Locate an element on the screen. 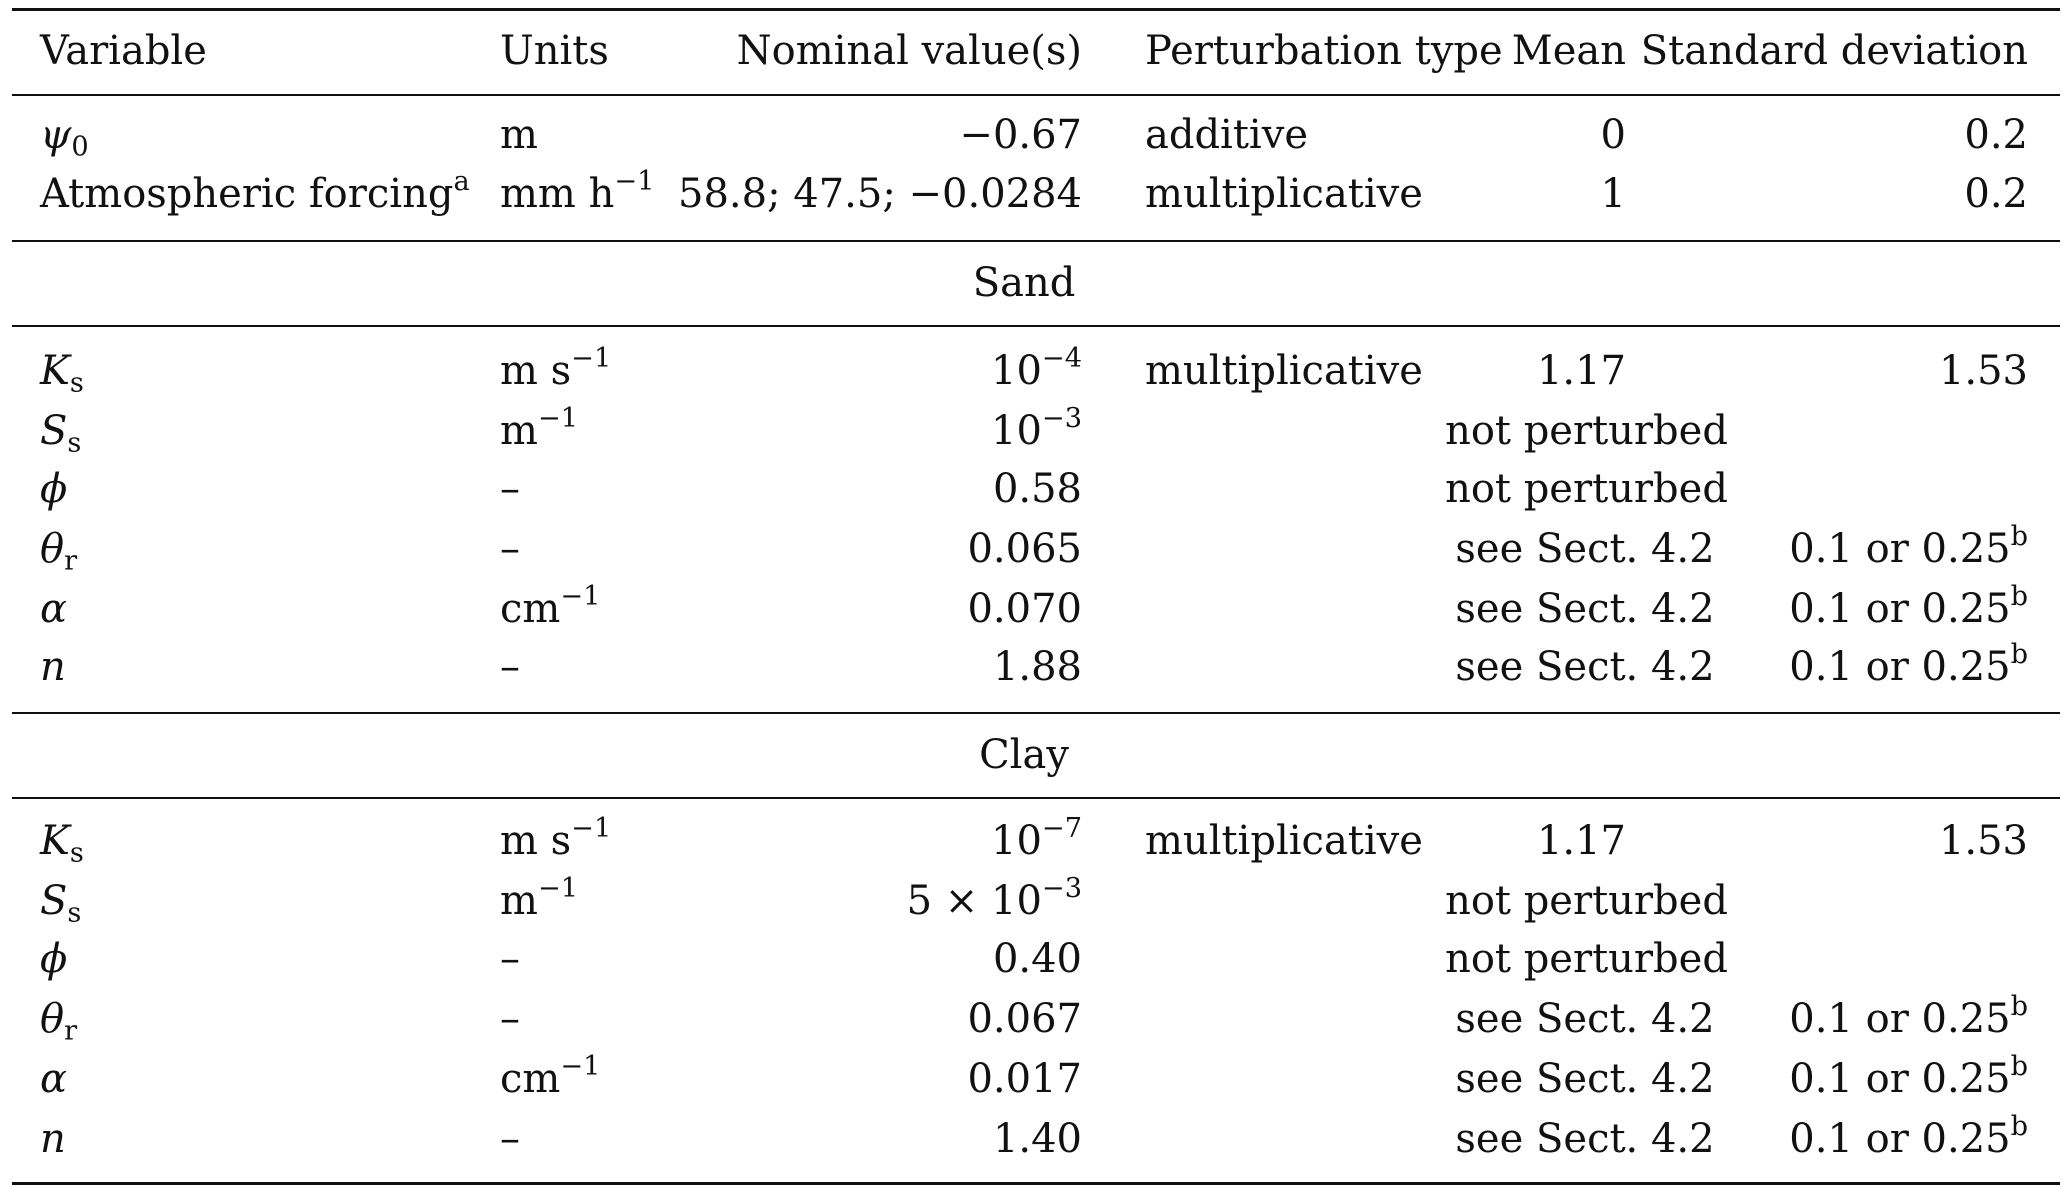 The height and width of the screenshot is (1190, 2067). header-standard-deviation: Standard deviation is located at coordinates (1834, 51).